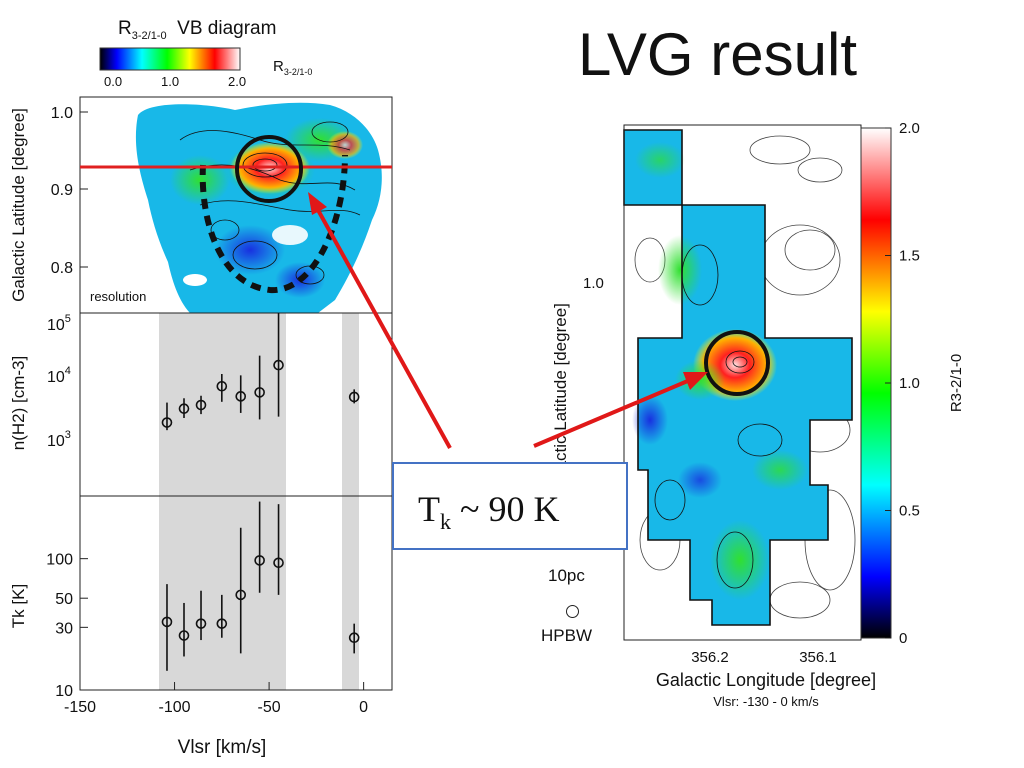 This screenshot has width=1024, height=768. I want to click on vb-caption-sub: 3-2/1-0, so click(149, 35).